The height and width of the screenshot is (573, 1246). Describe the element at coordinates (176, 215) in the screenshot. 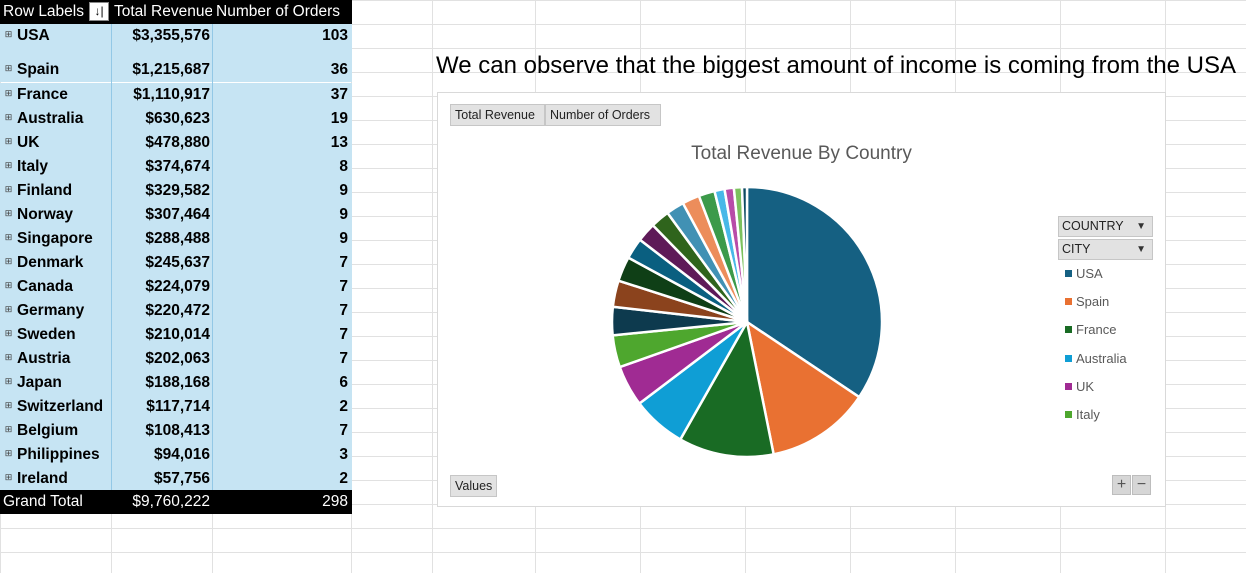

I see `table-row: ⊞ Norway $307,464 9` at that location.